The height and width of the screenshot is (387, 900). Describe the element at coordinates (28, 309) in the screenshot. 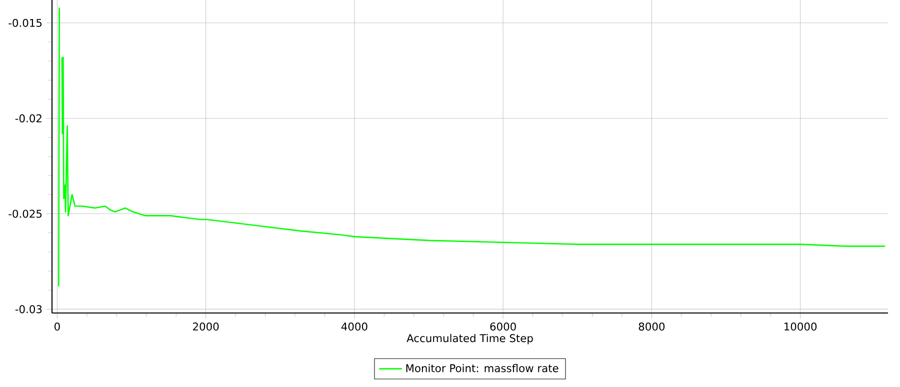

I see `y-tick-label: -0.03` at that location.